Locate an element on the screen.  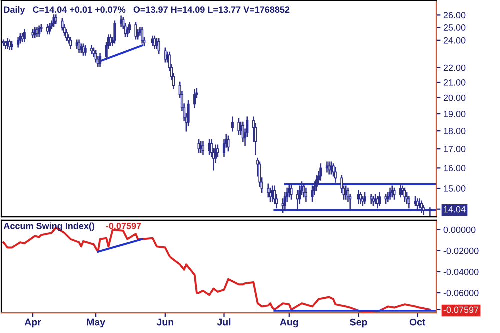
y-tick-label: 20.00 is located at coordinates (455, 98).